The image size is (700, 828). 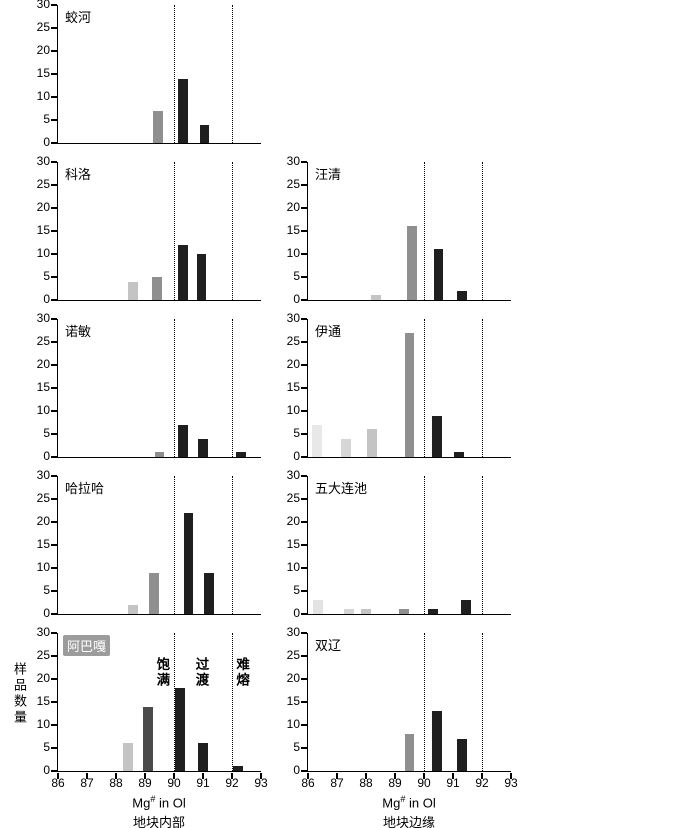 I want to click on y-axis-label: 样品数量, so click(x=19, y=694).